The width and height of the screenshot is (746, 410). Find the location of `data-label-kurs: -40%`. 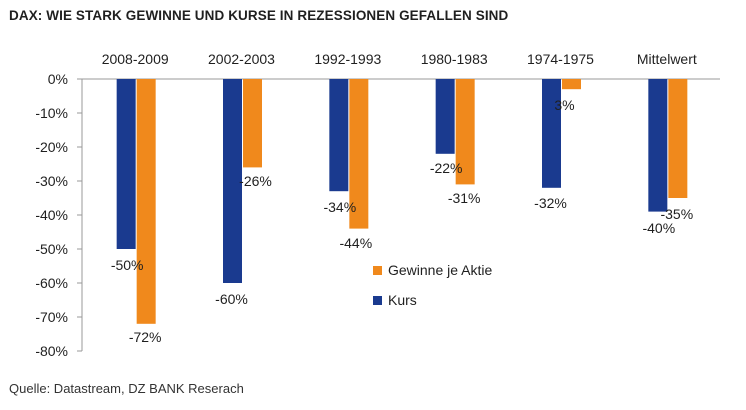

data-label-kurs: -40% is located at coordinates (658, 228).